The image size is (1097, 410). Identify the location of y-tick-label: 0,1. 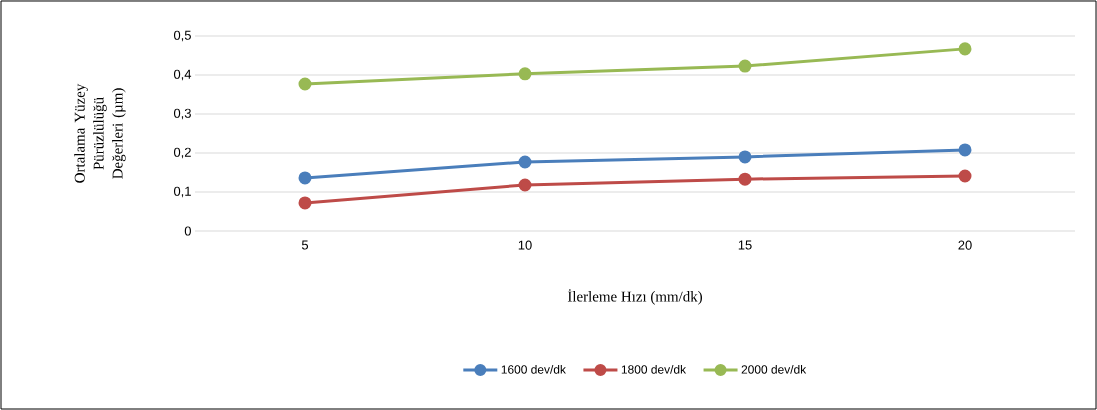
(182, 192).